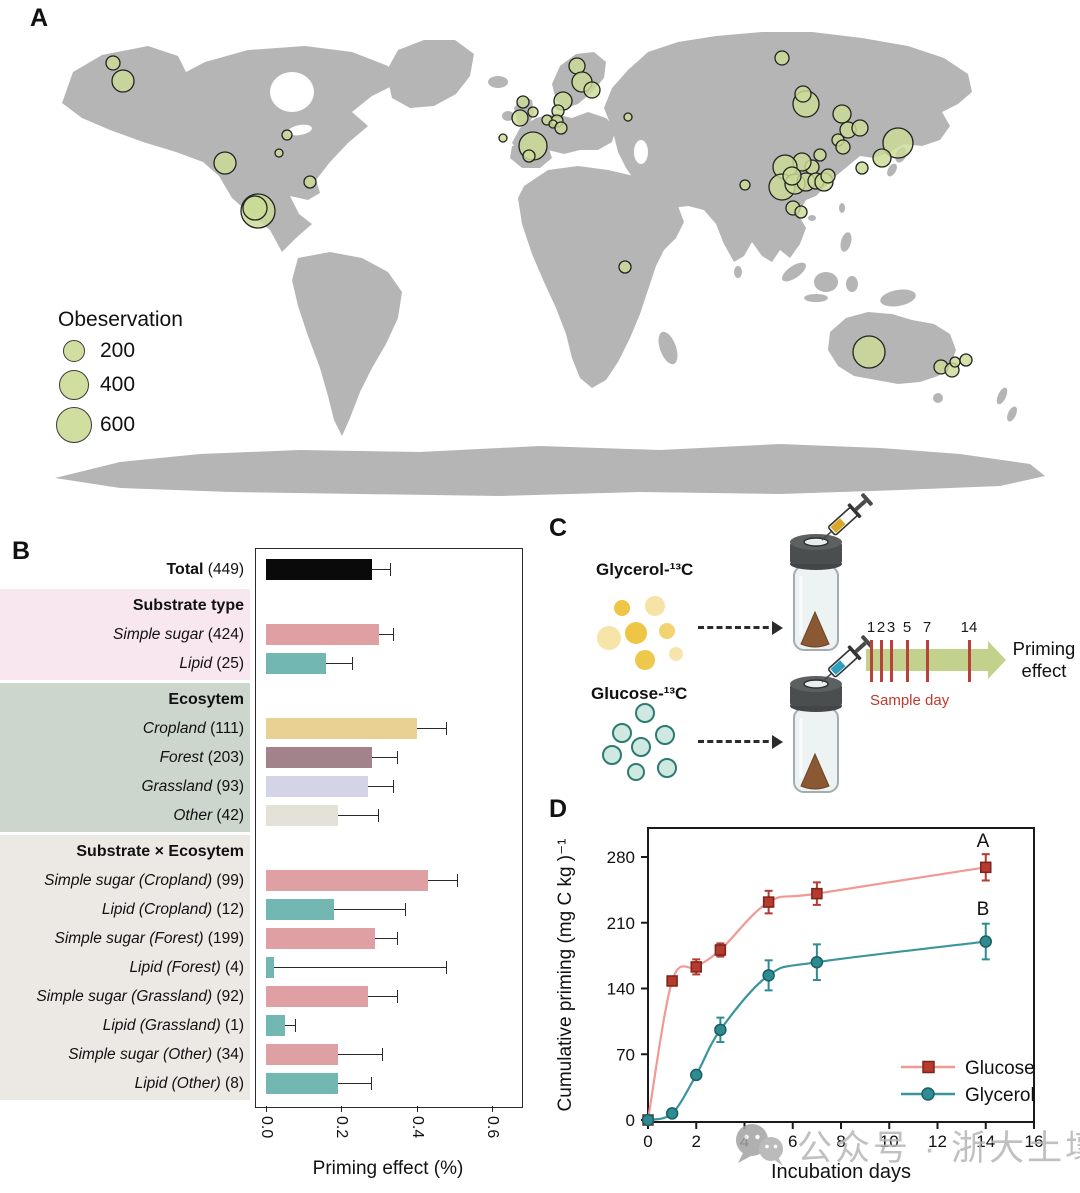 The width and height of the screenshot is (1080, 1193). Describe the element at coordinates (792, 1141) in the screenshot. I see `x-tick-label: 6` at that location.